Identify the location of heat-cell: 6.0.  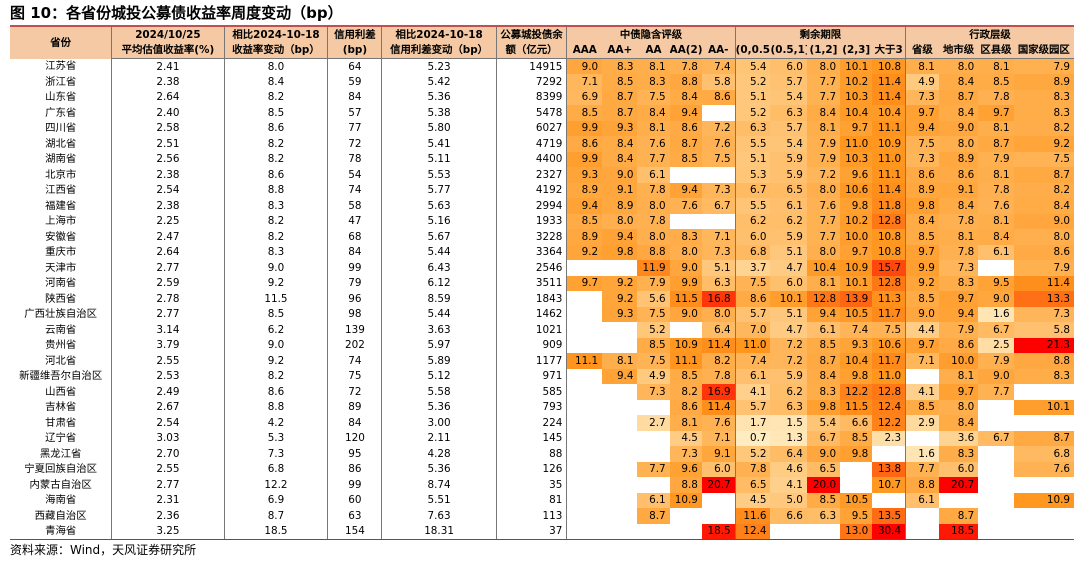
(752, 237).